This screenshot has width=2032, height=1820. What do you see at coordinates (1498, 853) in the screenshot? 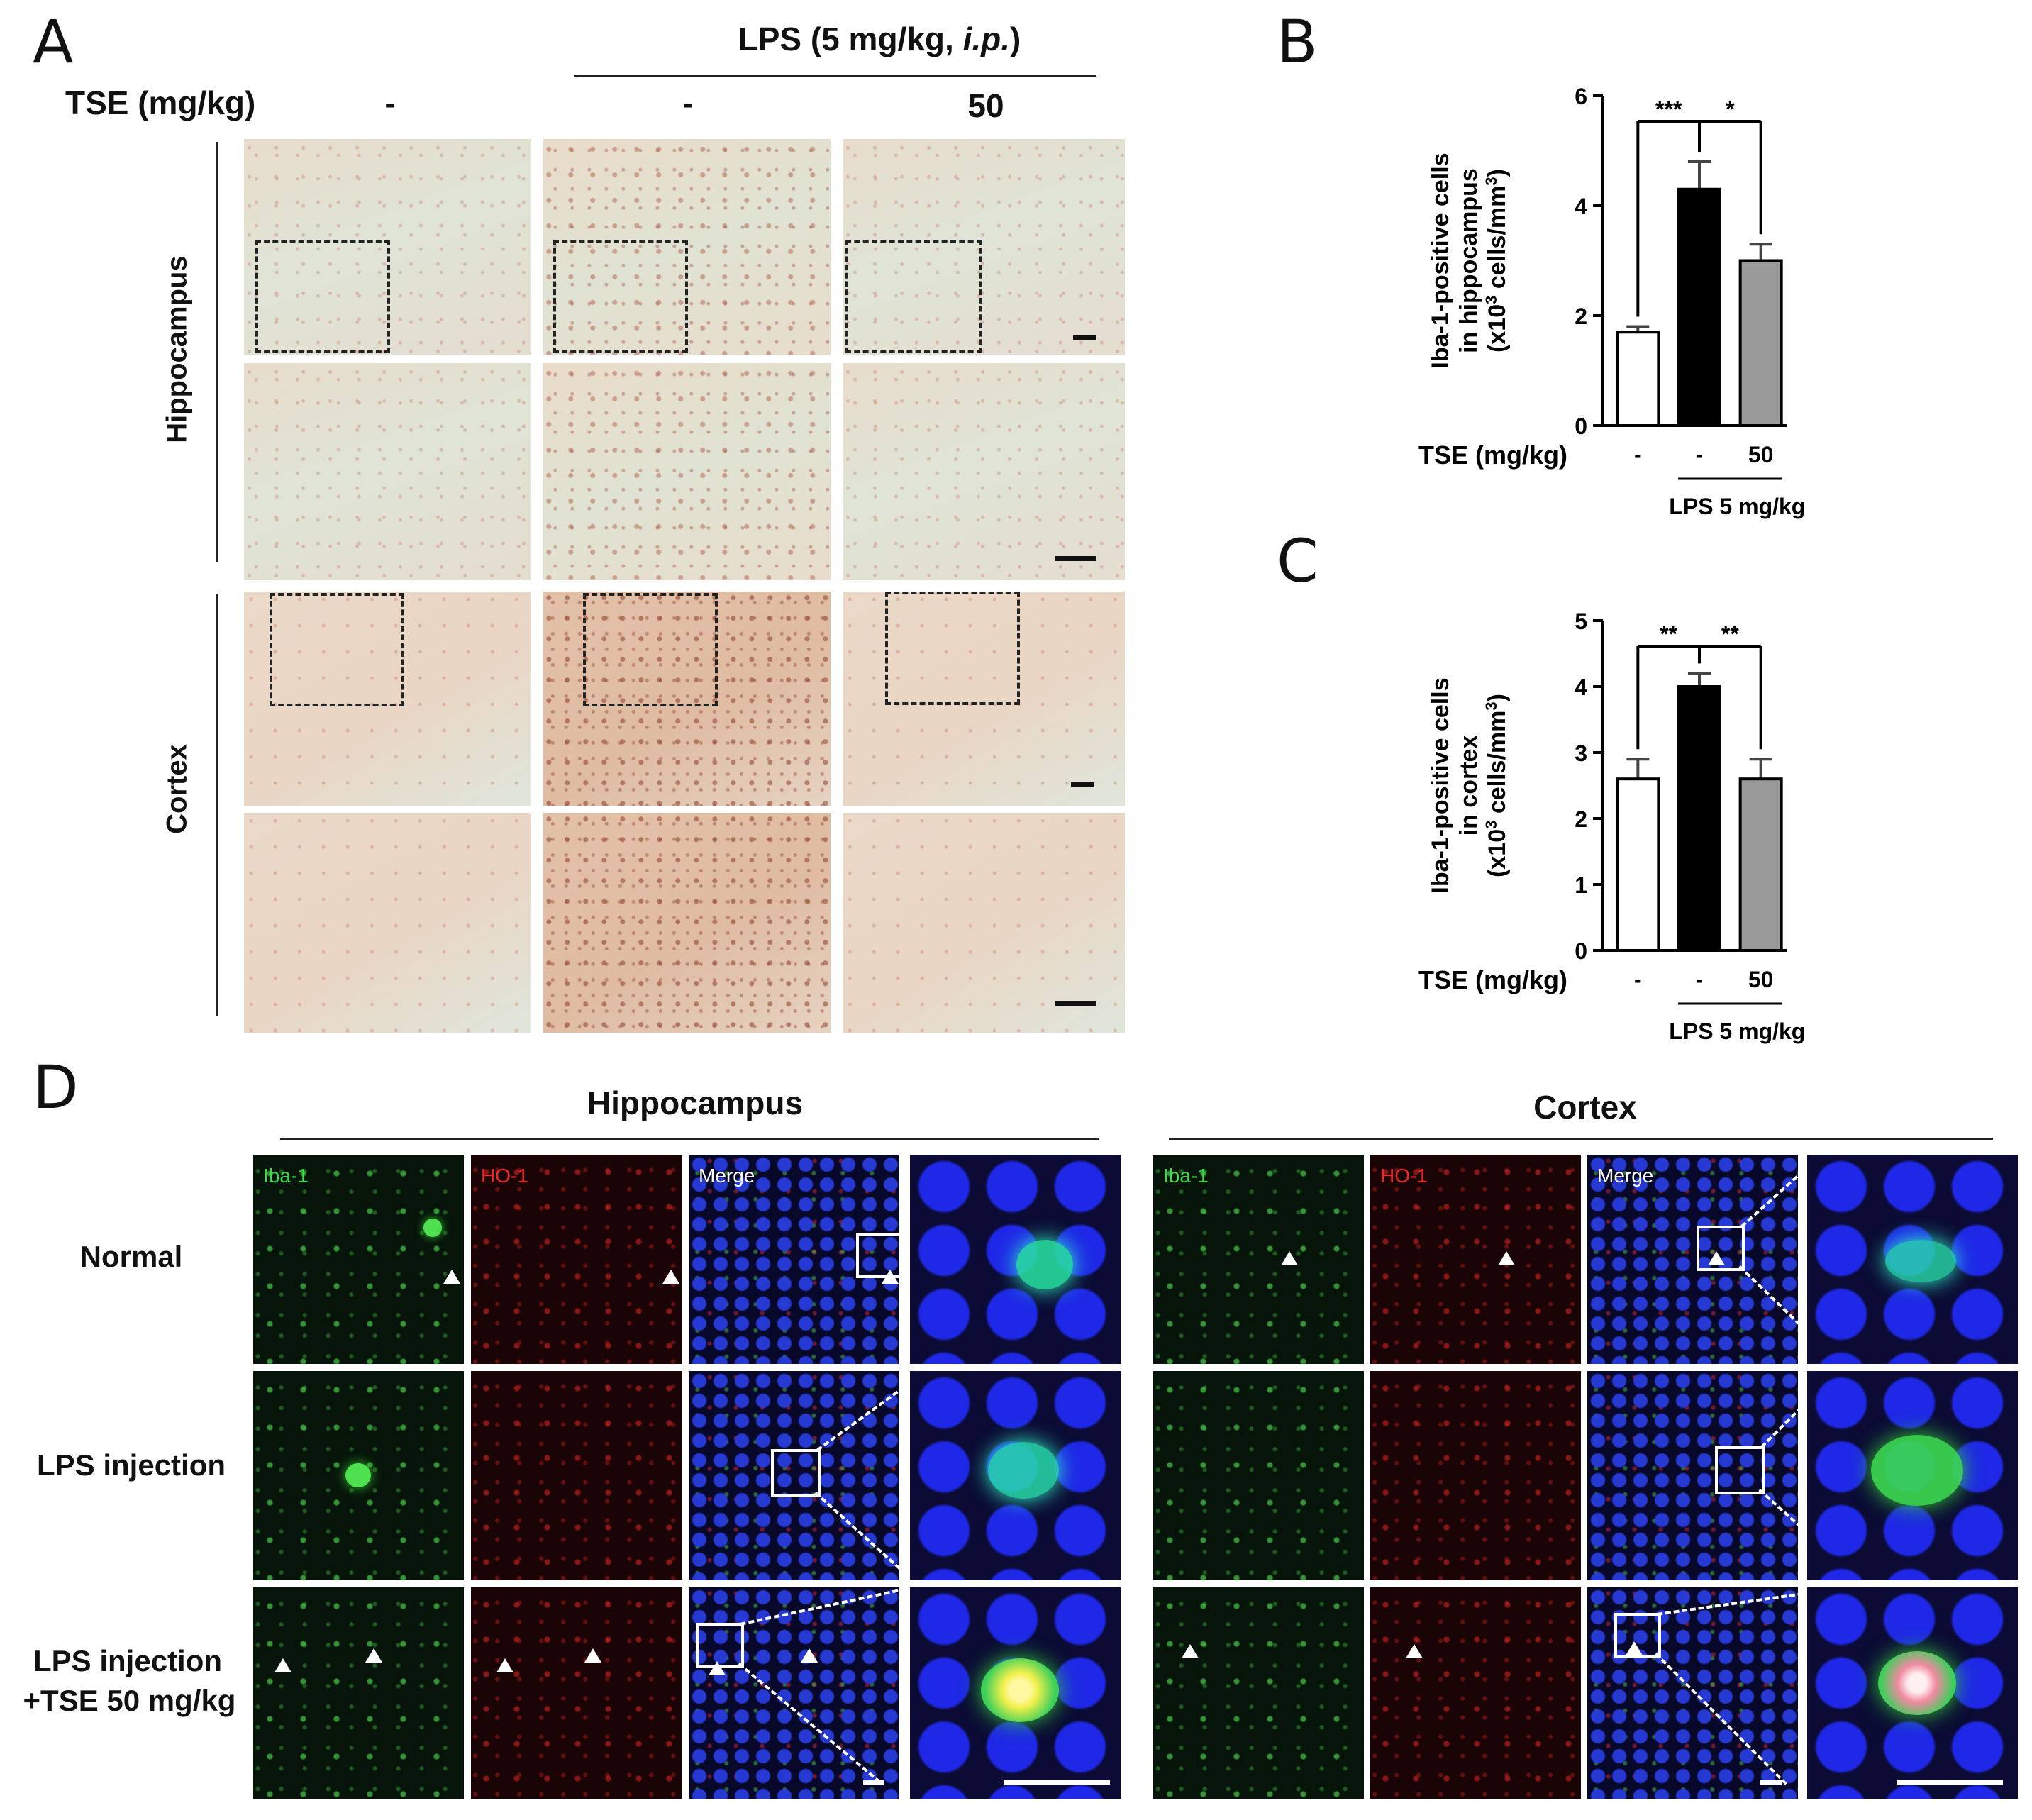
I see `y-axis-label-part: (x10` at bounding box center [1498, 853].